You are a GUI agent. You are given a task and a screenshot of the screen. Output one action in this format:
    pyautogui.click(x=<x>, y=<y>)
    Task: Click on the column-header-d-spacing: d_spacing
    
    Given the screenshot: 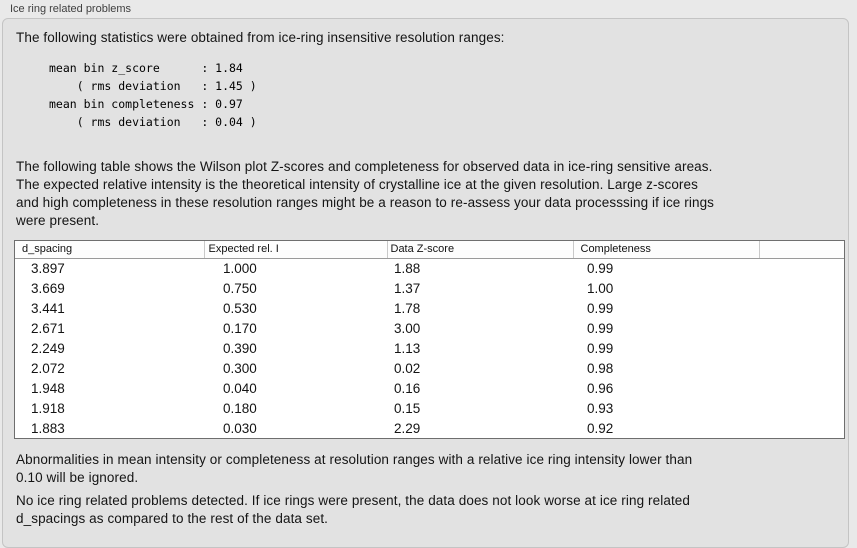 What is the action you would take?
    pyautogui.click(x=109, y=250)
    